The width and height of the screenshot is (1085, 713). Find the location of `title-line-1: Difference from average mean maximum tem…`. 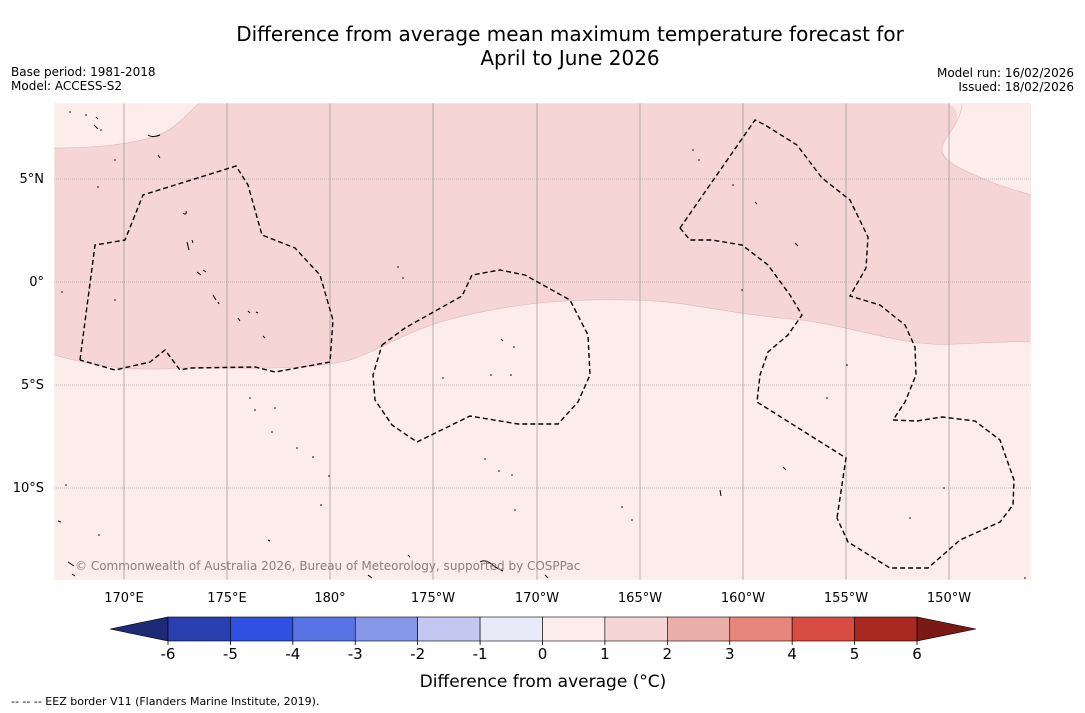

title-line-1: Difference from average mean maximum tem… is located at coordinates (570, 34).